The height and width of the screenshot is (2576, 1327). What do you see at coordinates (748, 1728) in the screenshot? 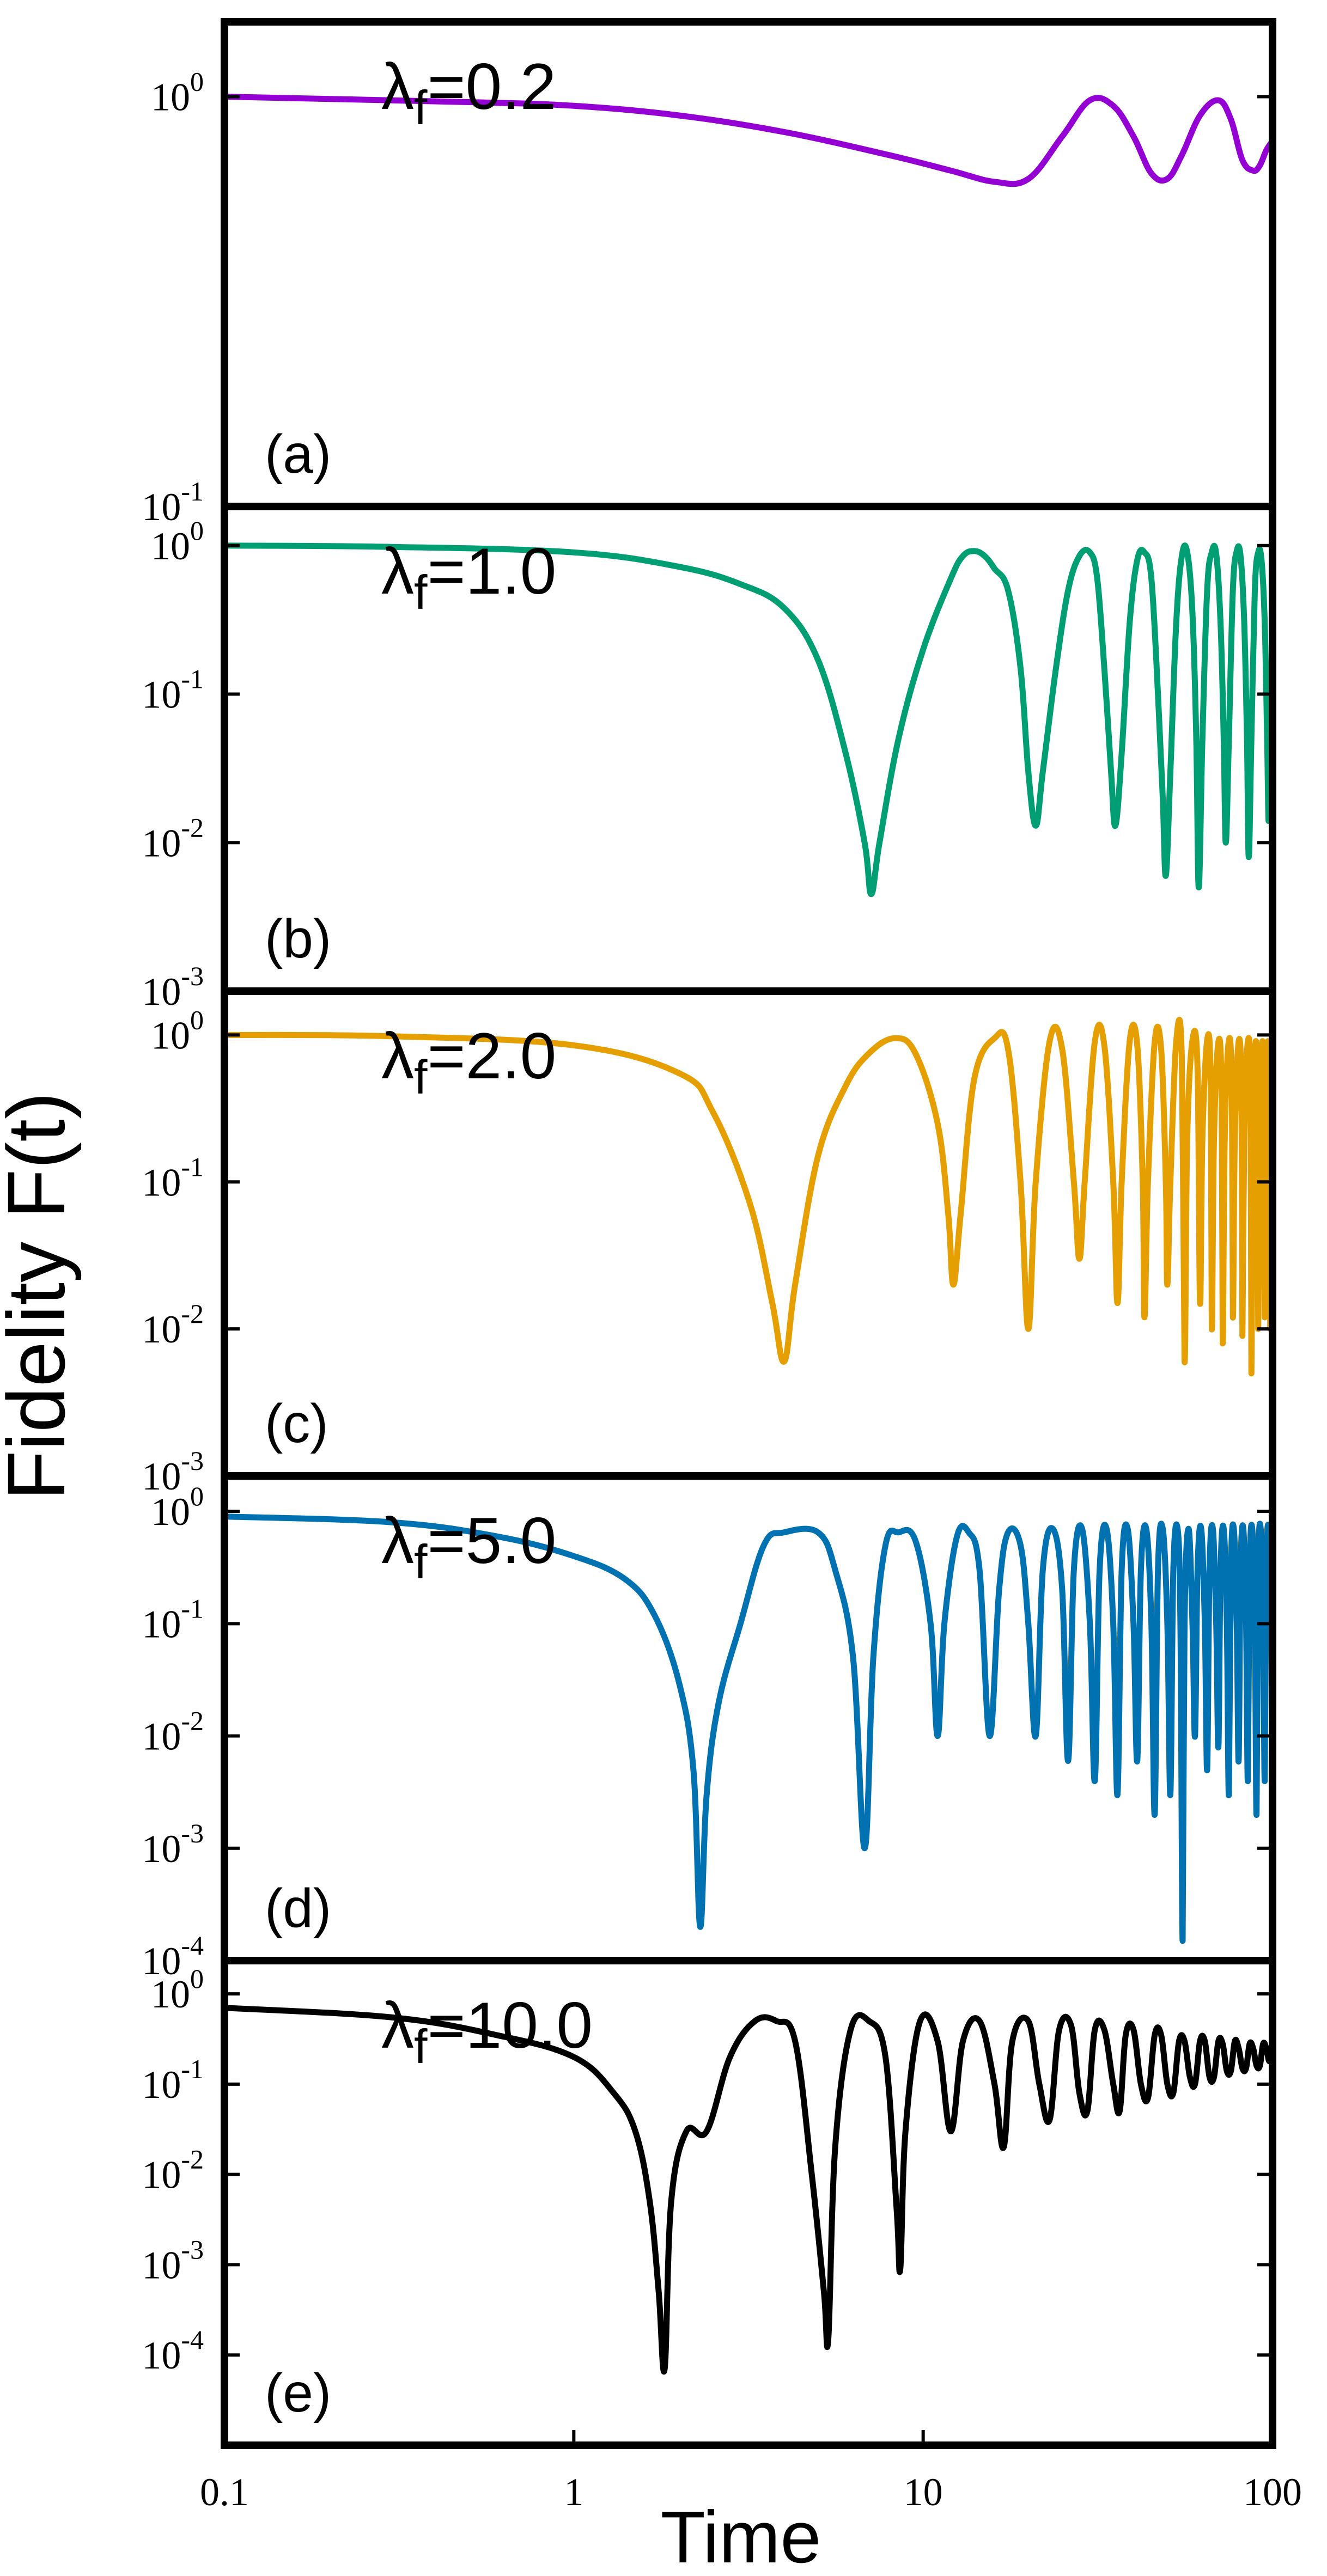
I see `series-line-d` at bounding box center [748, 1728].